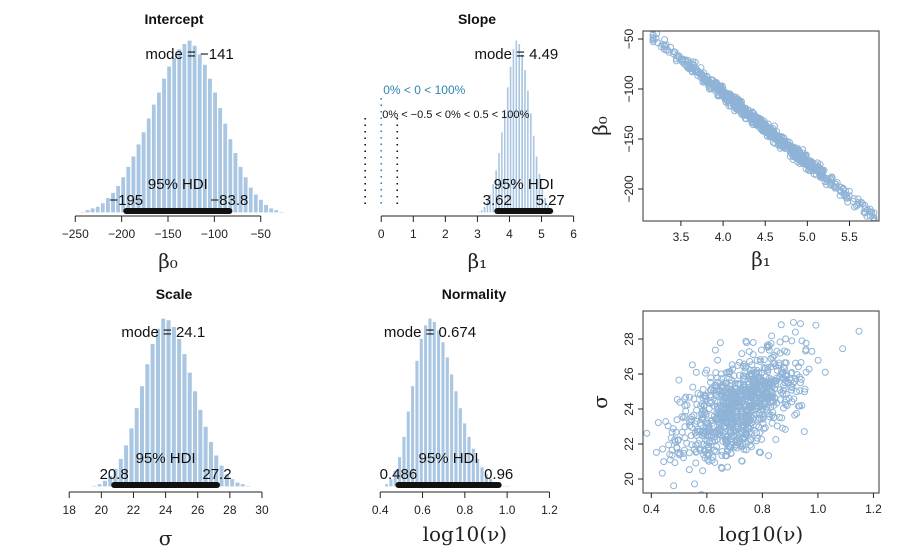 This screenshot has width=919, height=556. What do you see at coordinates (761, 259) in the screenshot?
I see `x-axis-label: β₁` at bounding box center [761, 259].